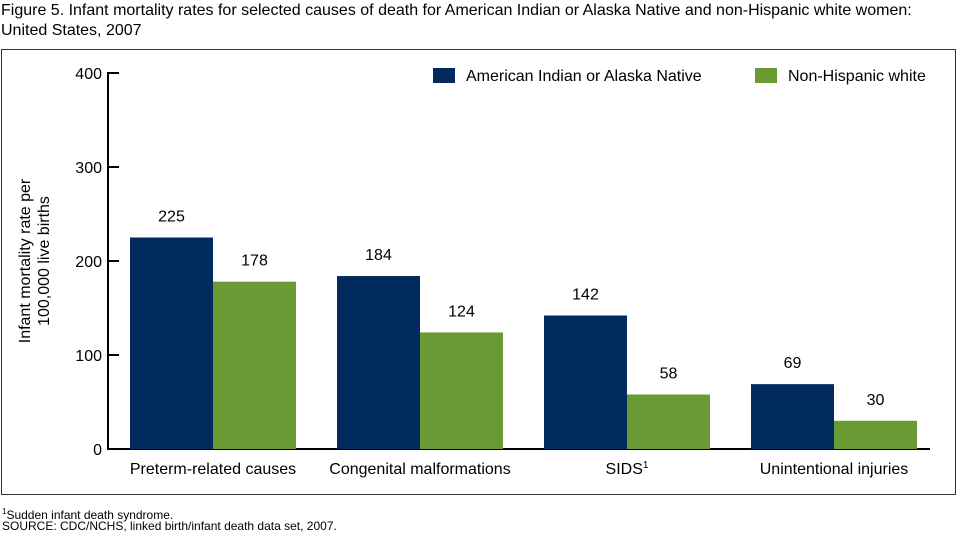 This screenshot has height=537, width=960. I want to click on data-label: 124, so click(461, 311).